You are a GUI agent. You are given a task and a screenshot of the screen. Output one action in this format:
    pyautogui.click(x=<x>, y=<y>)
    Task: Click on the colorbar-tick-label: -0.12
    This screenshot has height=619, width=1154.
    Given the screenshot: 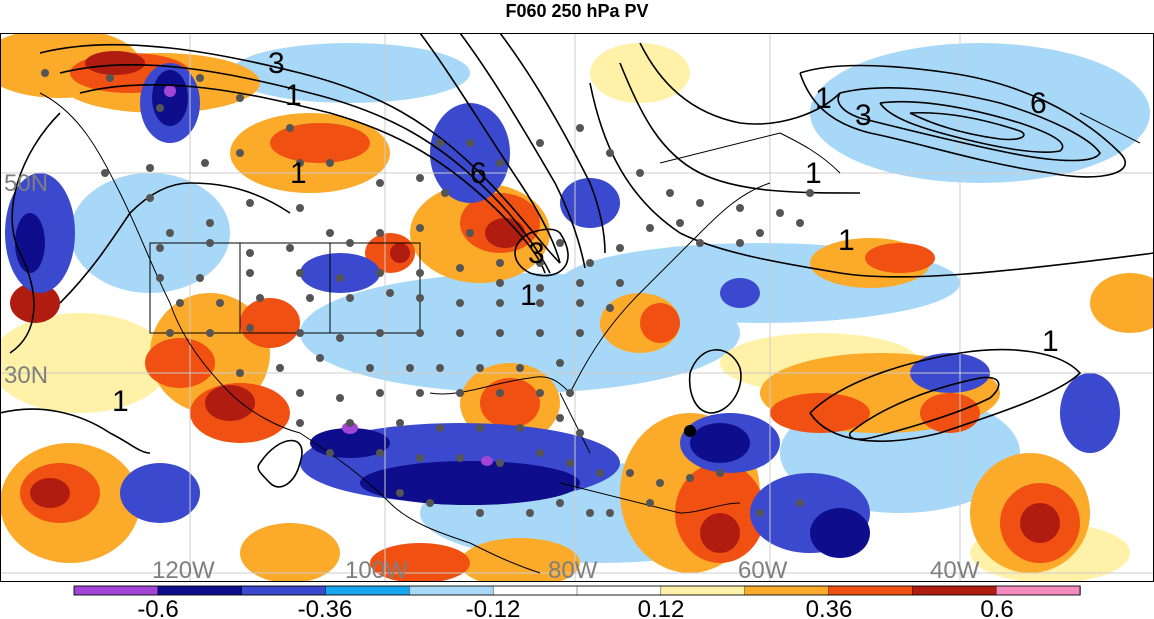 What is the action you would take?
    pyautogui.click(x=493, y=607)
    